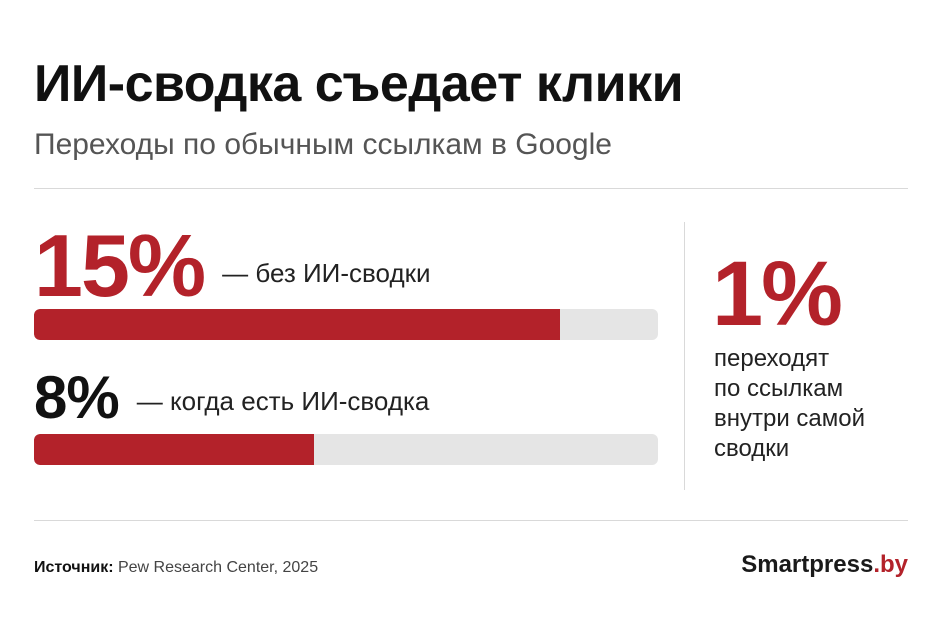 Image resolution: width=940 pixels, height=627 pixels. Describe the element at coordinates (346, 449) in the screenshot. I see `bar-track-with-ai` at that location.